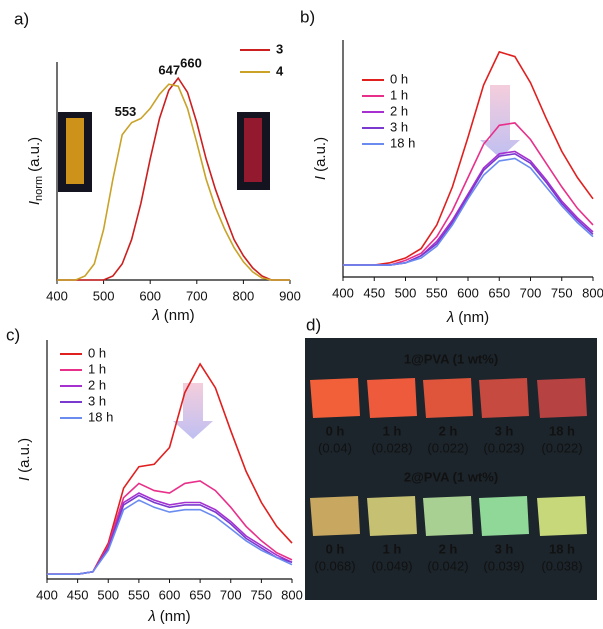 The width and height of the screenshot is (603, 629). I want to click on legend-label: 0 h, so click(97, 352).